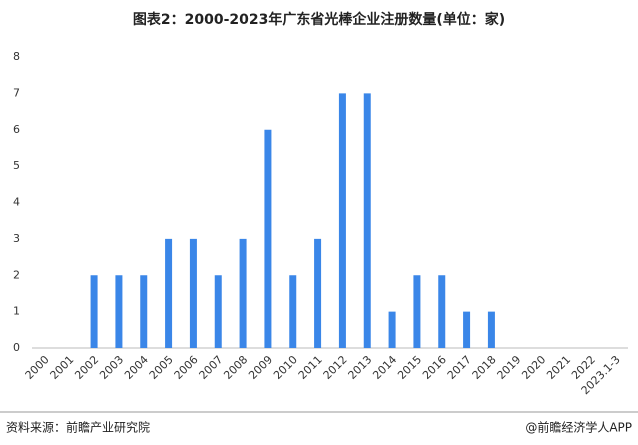  What do you see at coordinates (360, 367) in the screenshot?
I see `x-tick-label: 2013` at bounding box center [360, 367].